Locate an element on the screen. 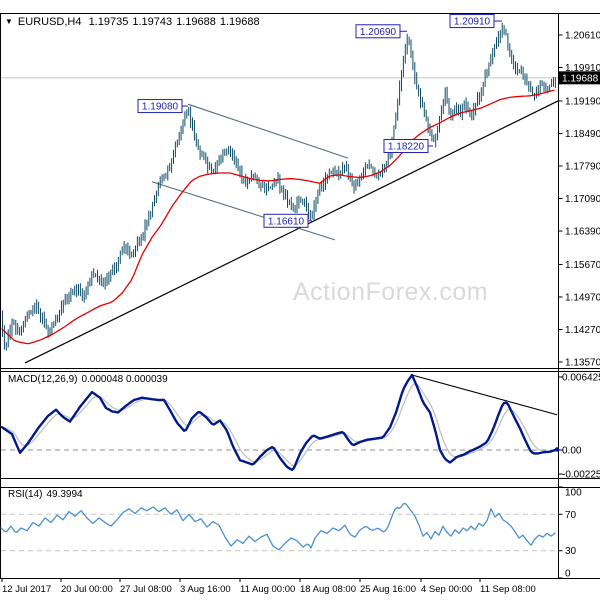  symbol-header: ▼ EURUSD,H4 1.19735 1.19743 1.19688 1.19688 is located at coordinates (134, 22).